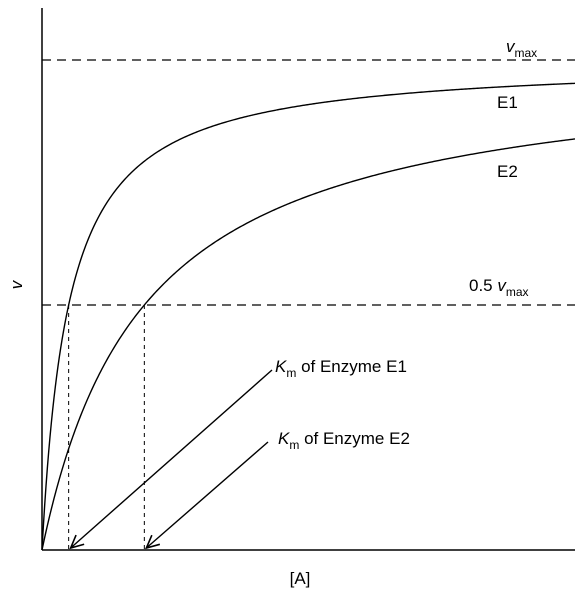 The height and width of the screenshot is (592, 575). What do you see at coordinates (284, 438) in the screenshot?
I see `km-e2-symbol: K` at bounding box center [284, 438].